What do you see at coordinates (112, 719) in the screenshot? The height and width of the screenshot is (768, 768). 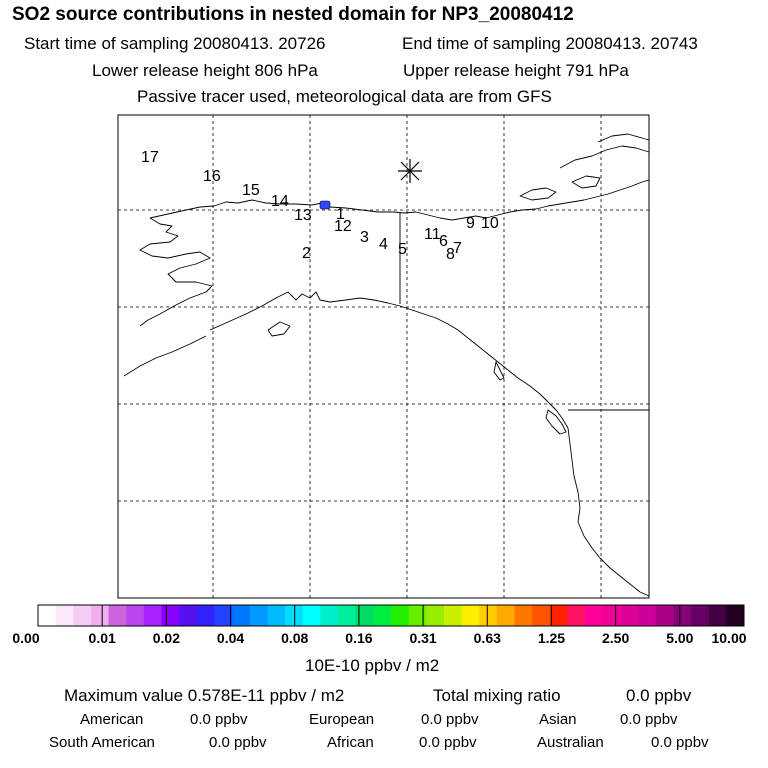 I see `region-name: American` at bounding box center [112, 719].